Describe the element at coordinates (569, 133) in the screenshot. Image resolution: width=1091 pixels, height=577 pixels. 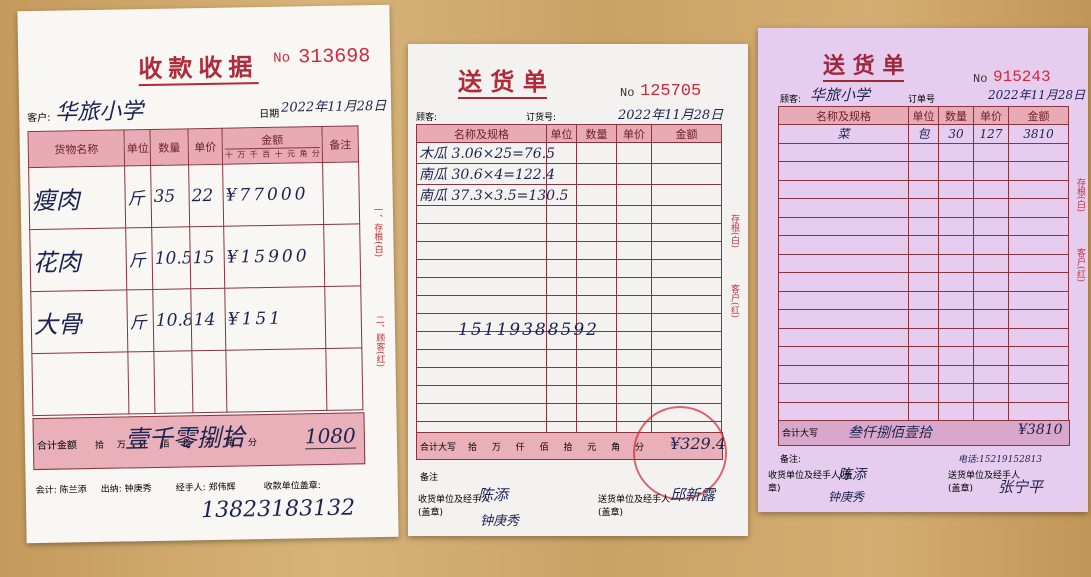
I see `header-row: 名称及规格 单位 数量 单价 金额` at that location.